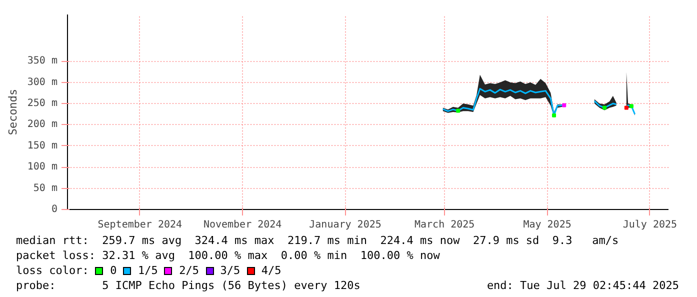 The image size is (697, 297). What do you see at coordinates (189, 270) in the screenshot?
I see `legend-label: 2/5` at bounding box center [189, 270].